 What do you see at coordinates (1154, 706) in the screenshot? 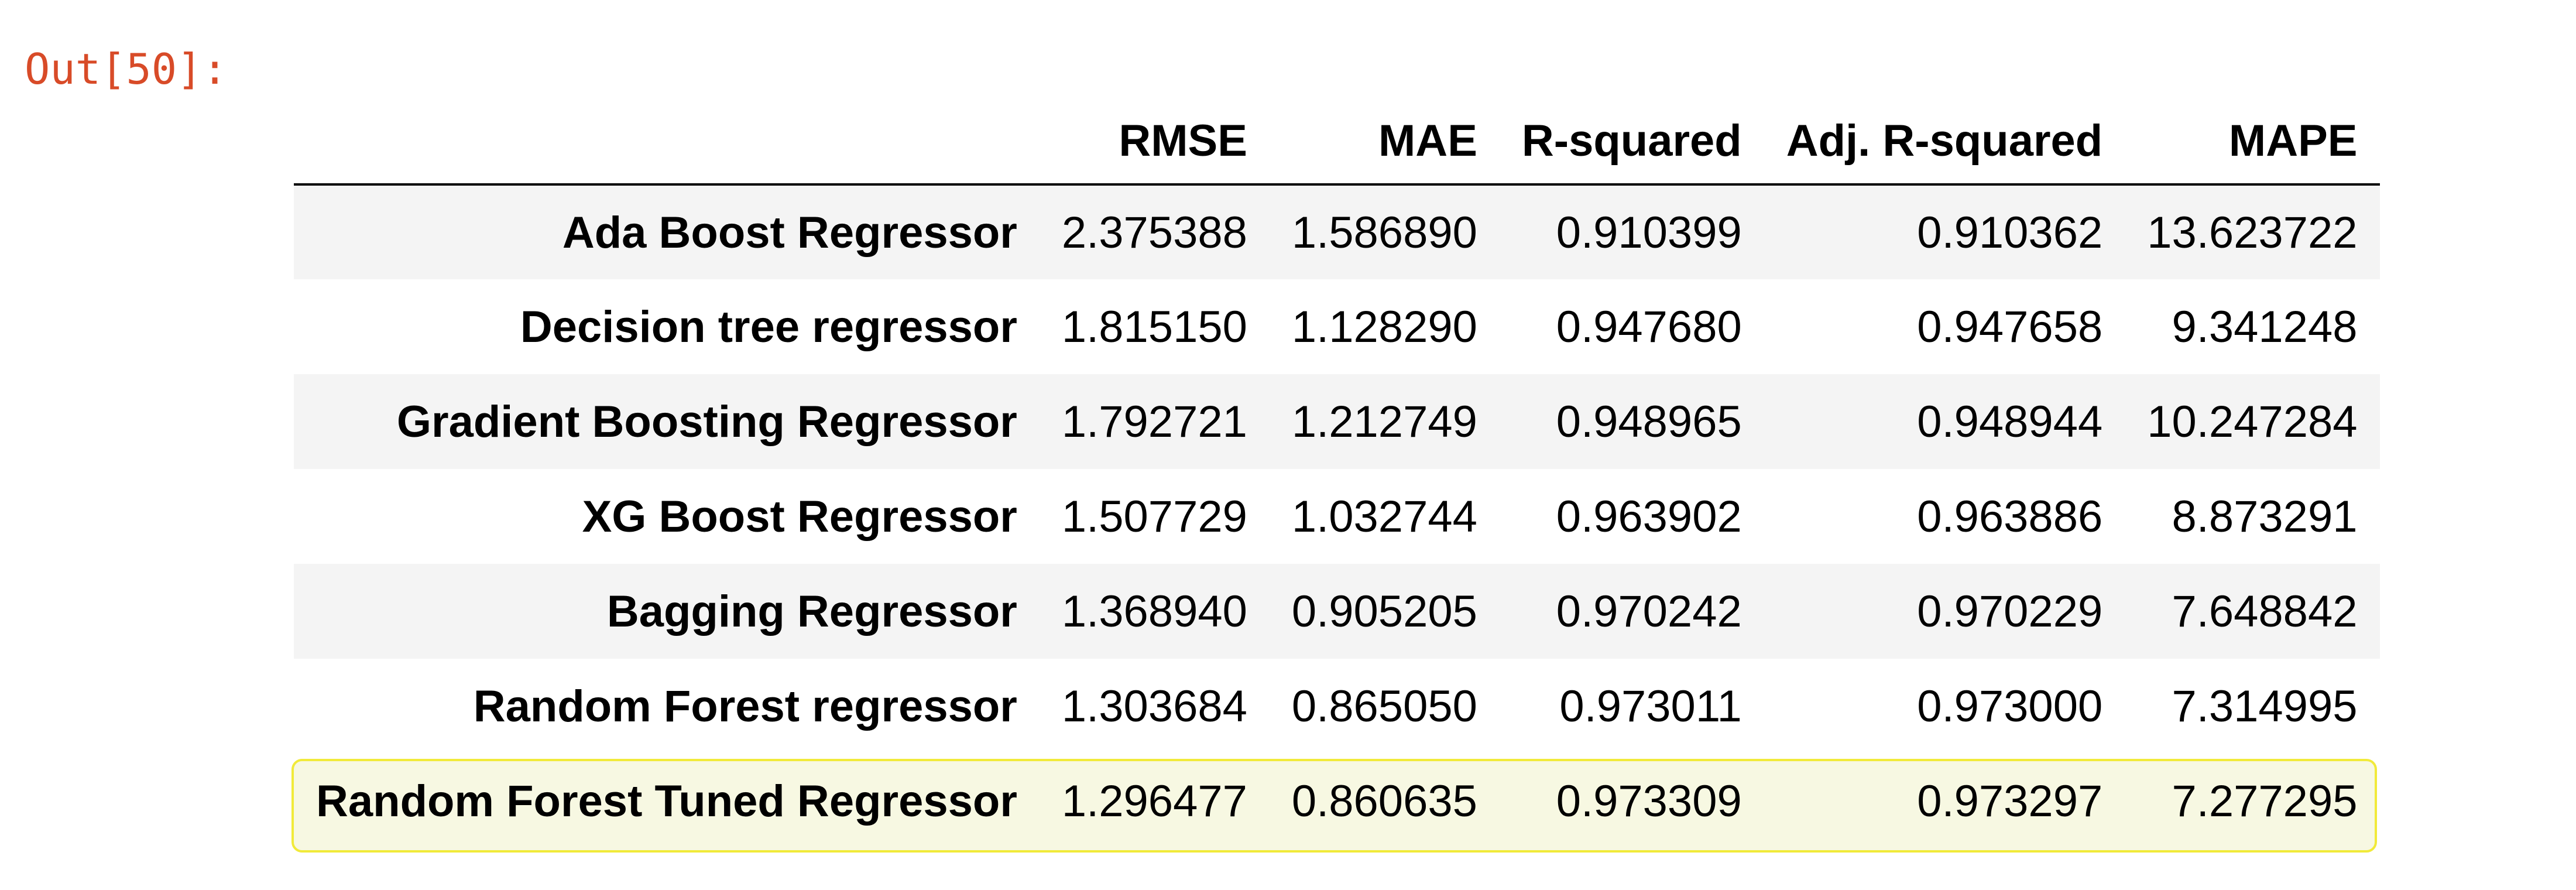
I see `cell-rmse: 1.303684` at bounding box center [1154, 706].